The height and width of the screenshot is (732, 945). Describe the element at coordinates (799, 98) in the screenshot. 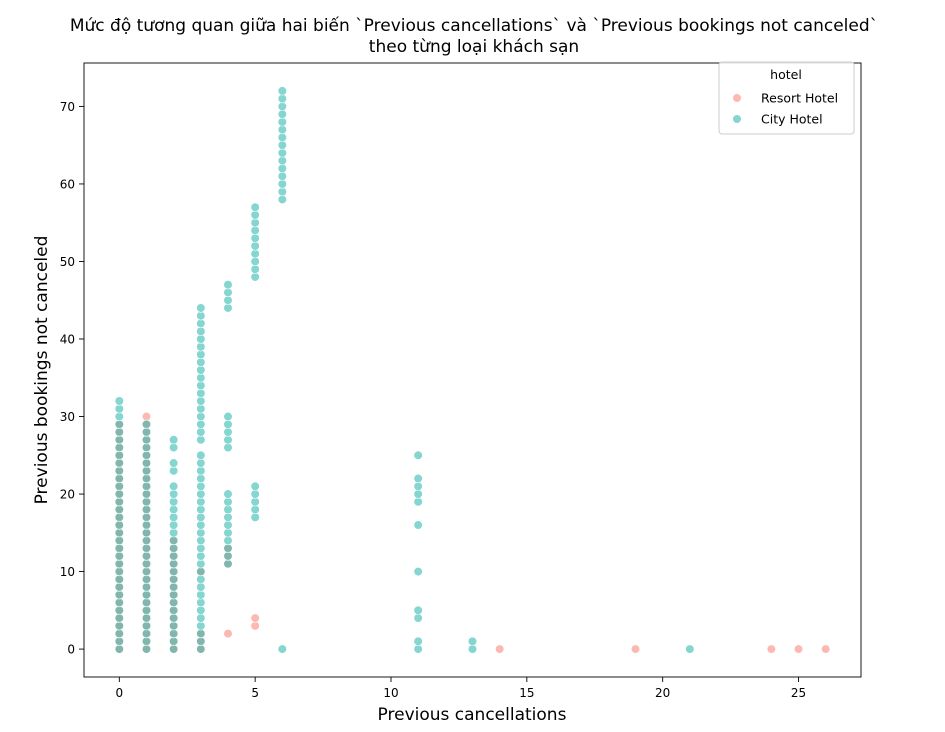

I see `legend-label: Resort Hotel` at that location.